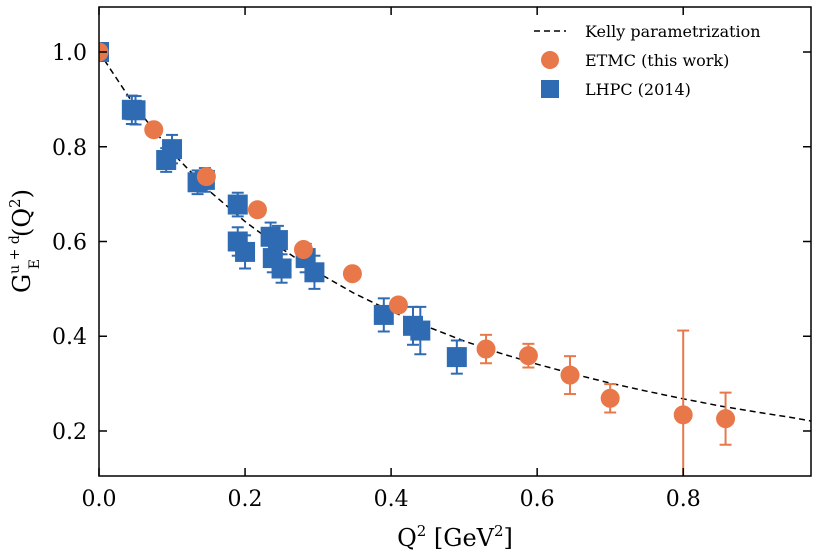  I want to click on y-tick-label: 0.8, so click(69, 148).